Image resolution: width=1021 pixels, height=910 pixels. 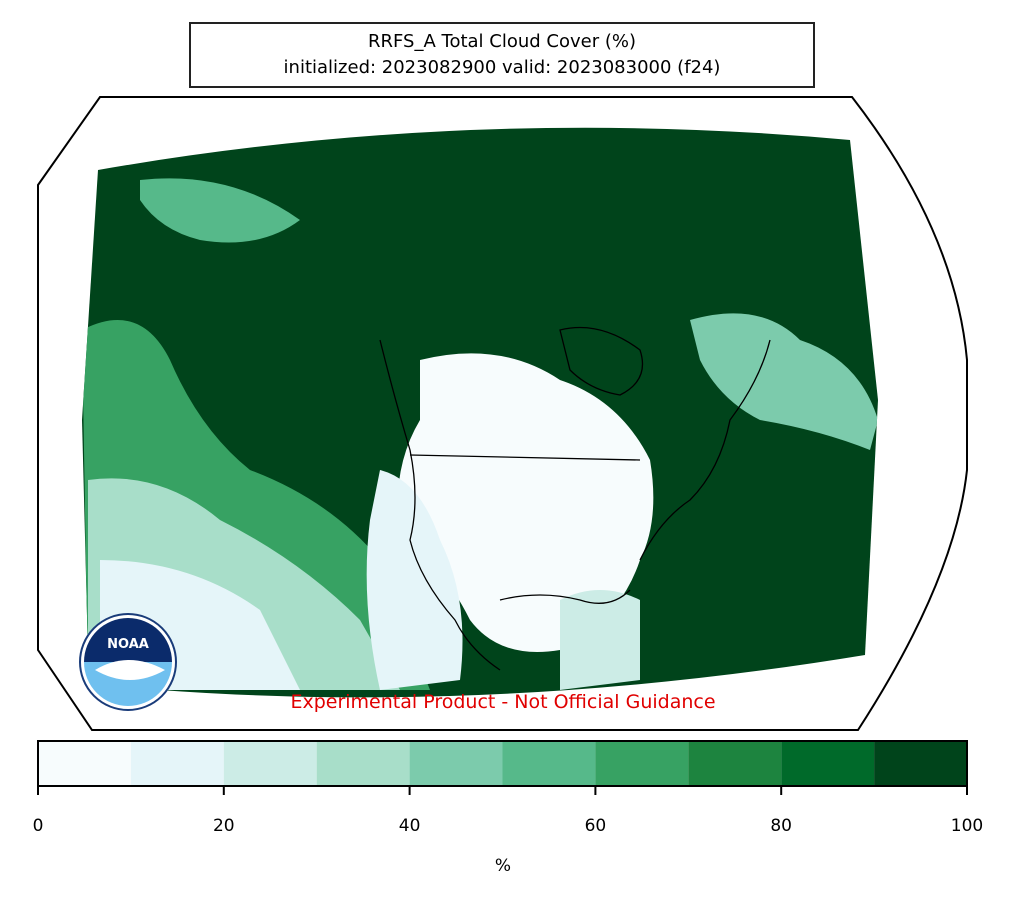 I want to click on boundaries, so click(x=575, y=498).